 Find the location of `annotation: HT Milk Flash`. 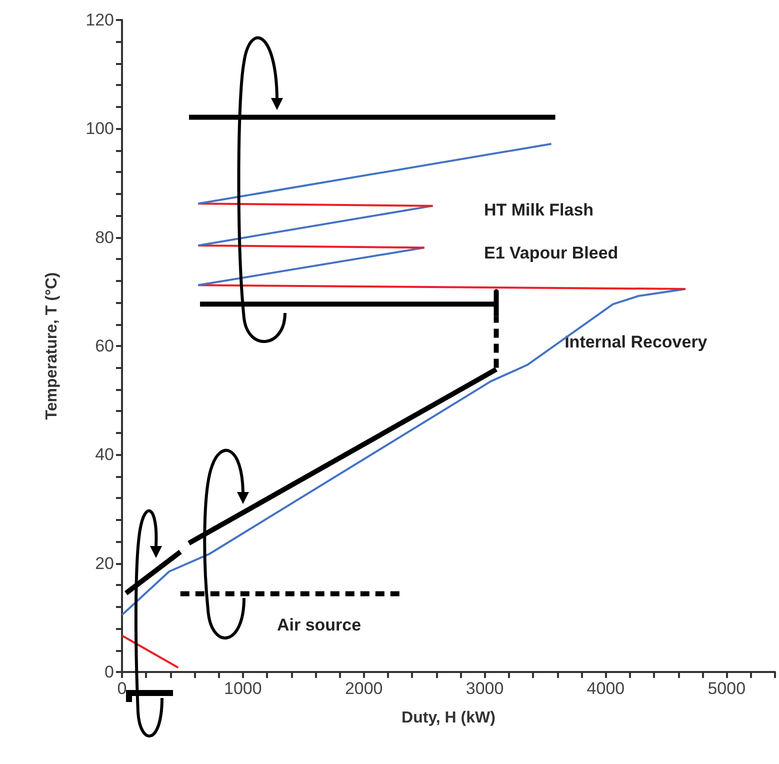

annotation: HT Milk Flash is located at coordinates (539, 210).